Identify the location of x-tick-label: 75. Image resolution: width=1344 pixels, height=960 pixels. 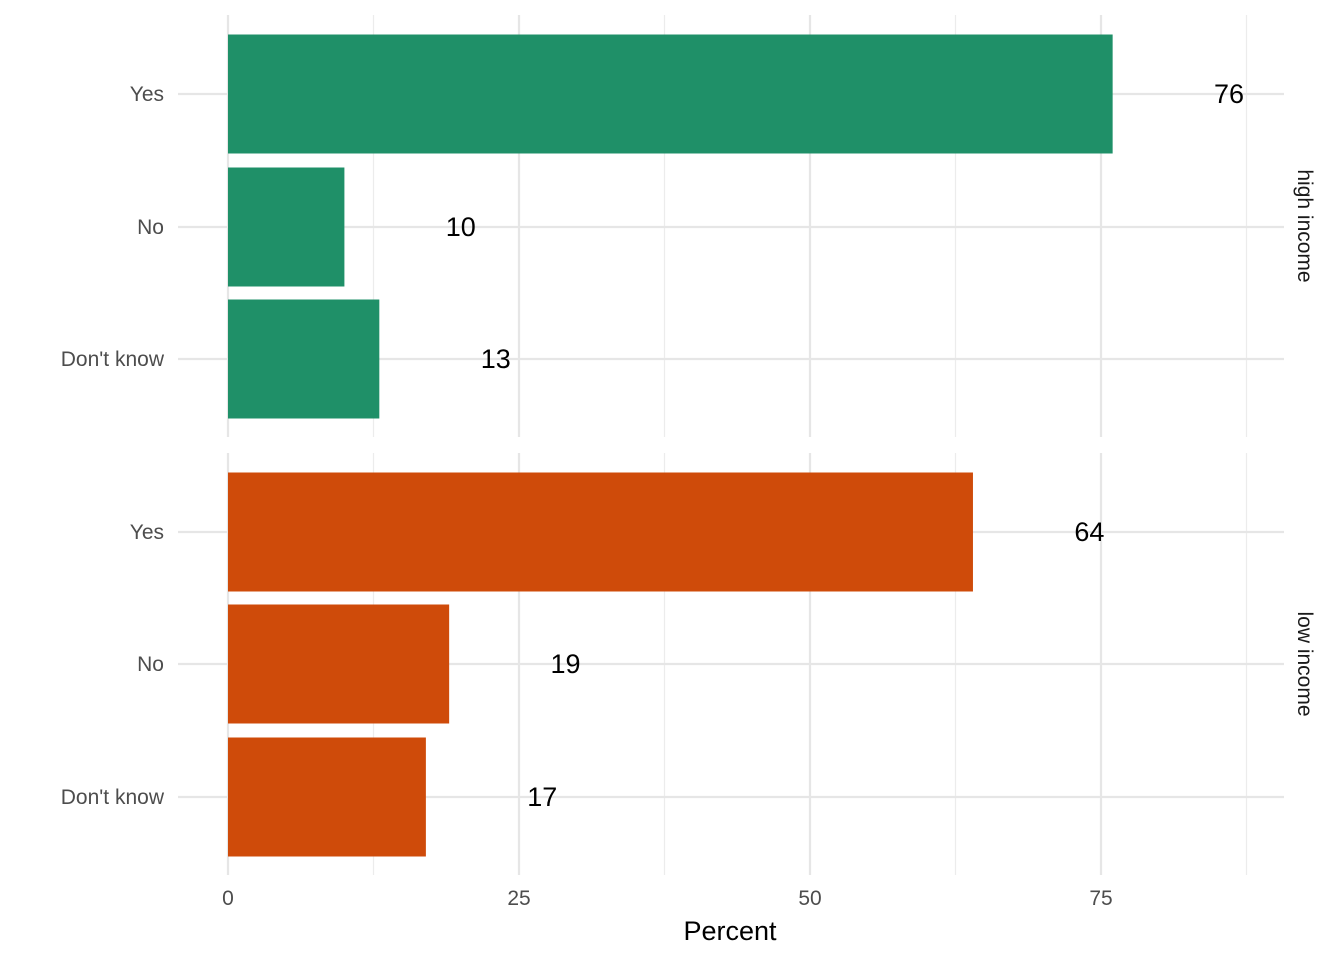
(1100, 898).